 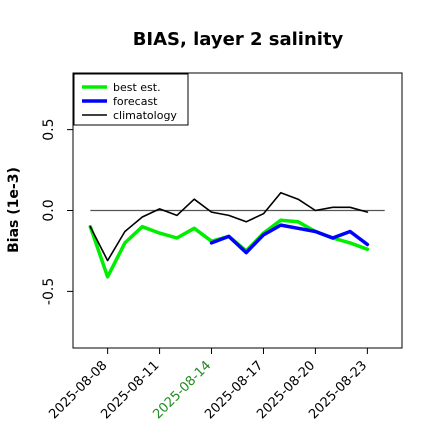 I want to click on y-tick-label: -0.5, so click(x=49, y=291).